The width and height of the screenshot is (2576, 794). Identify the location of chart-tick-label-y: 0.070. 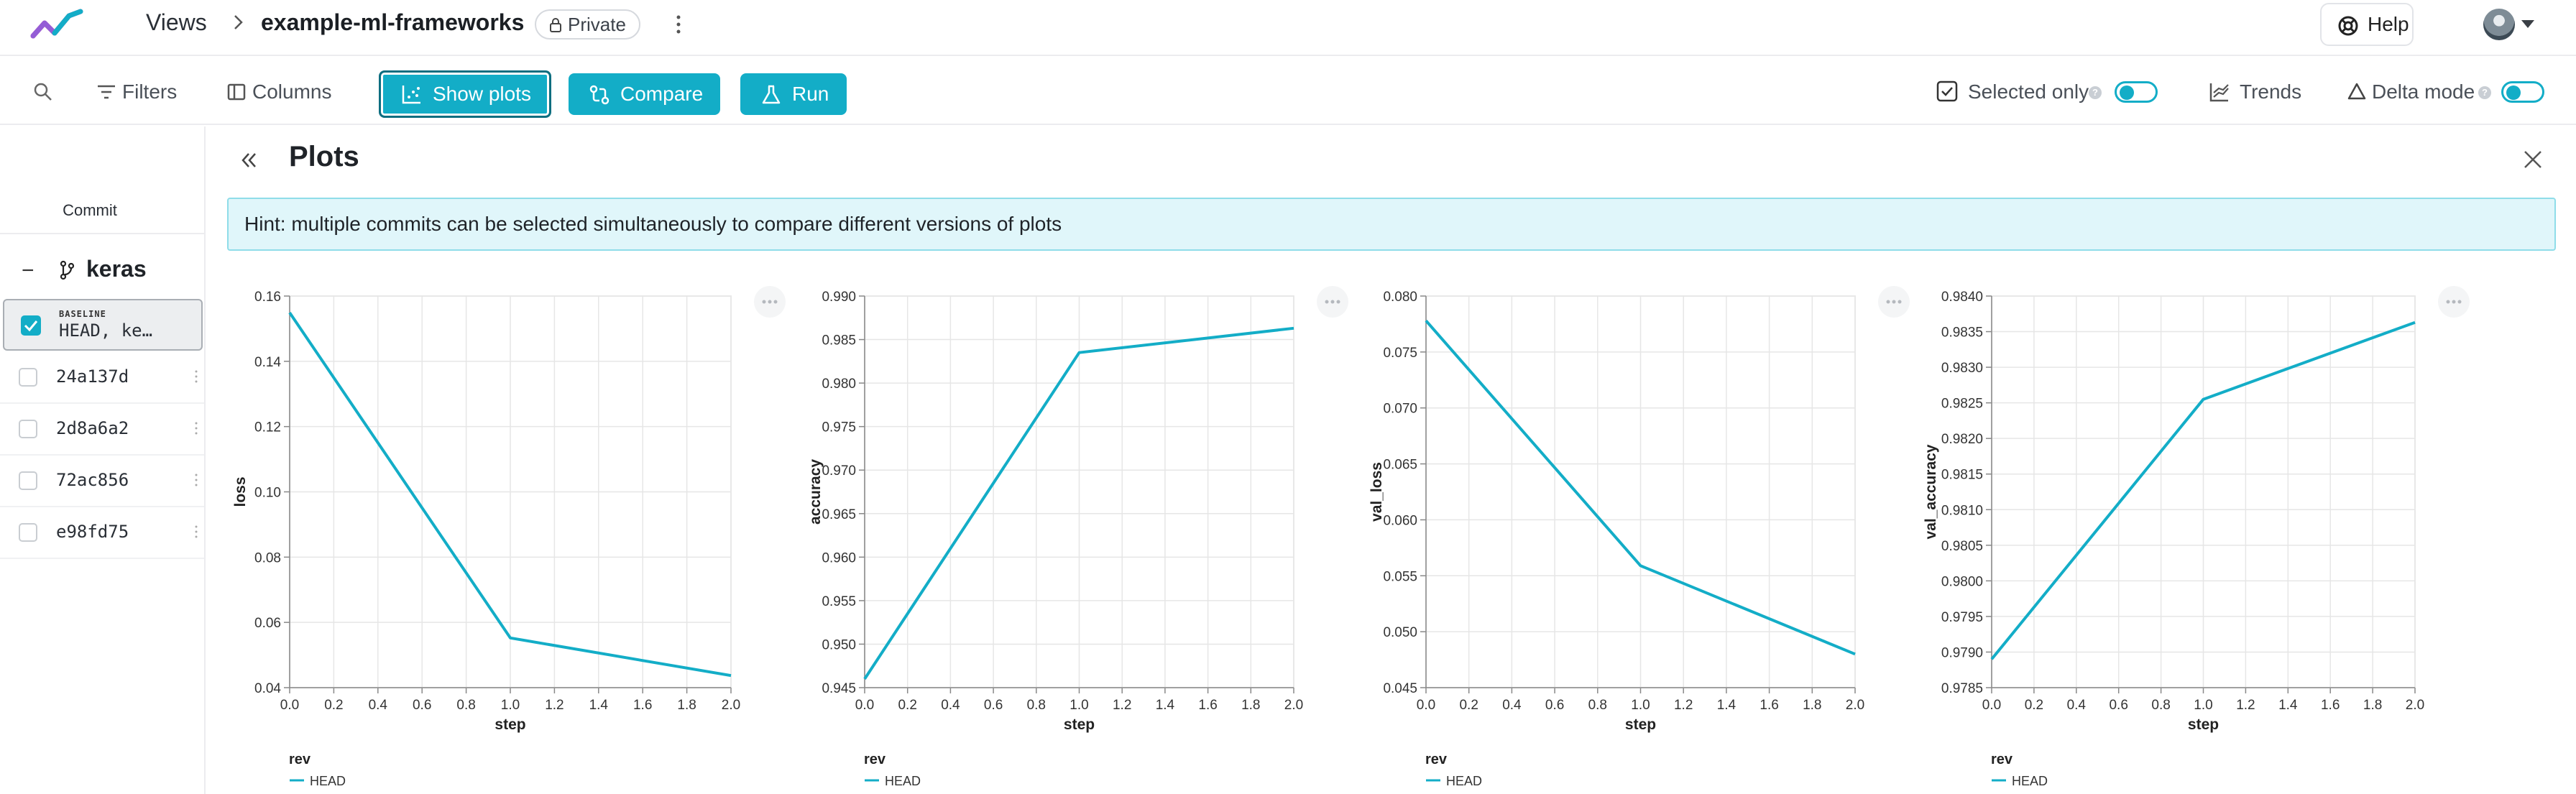
(1400, 409).